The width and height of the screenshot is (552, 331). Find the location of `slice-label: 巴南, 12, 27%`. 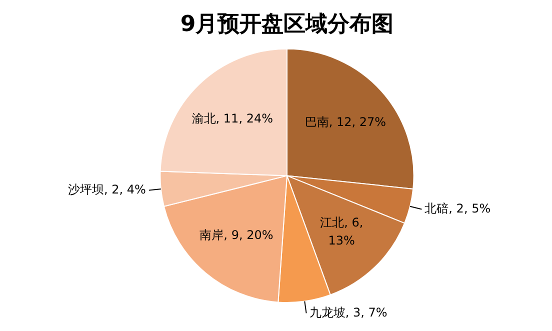

slice-label: 巴南, 12, 27% is located at coordinates (345, 122).